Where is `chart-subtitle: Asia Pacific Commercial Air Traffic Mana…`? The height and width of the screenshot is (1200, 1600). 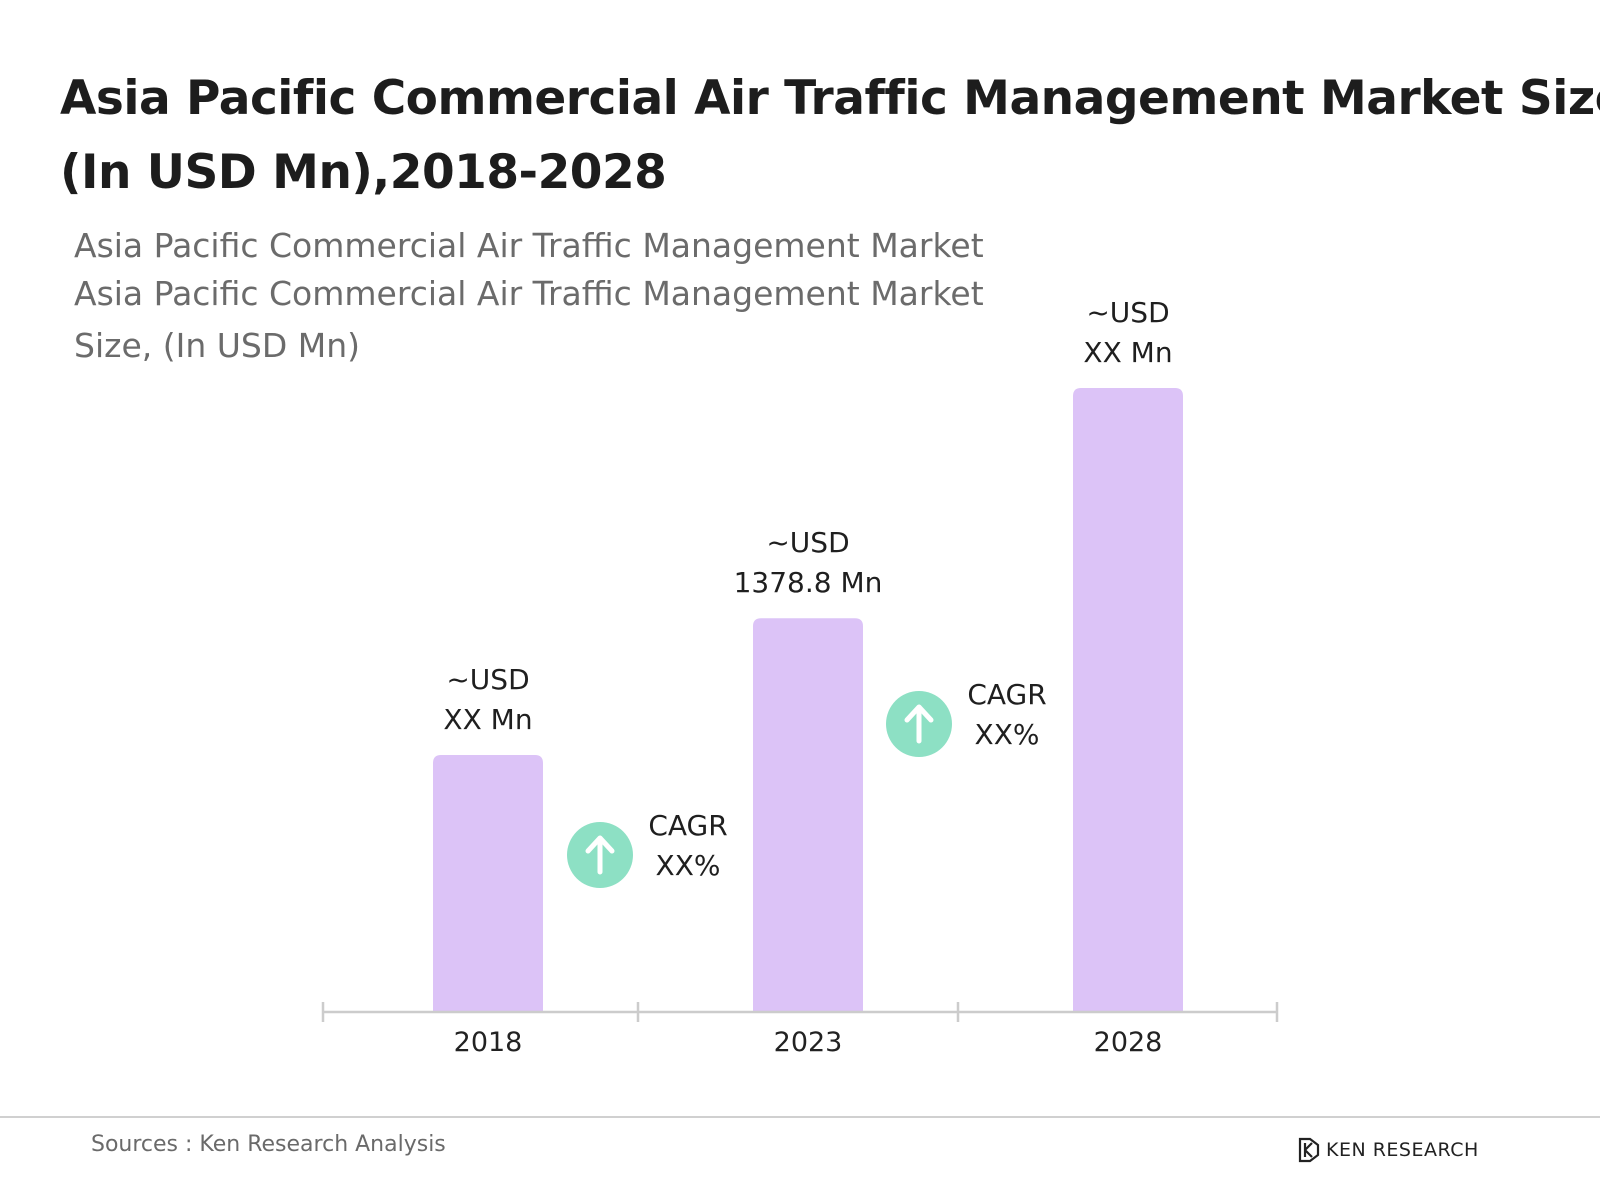 chart-subtitle: Asia Pacific Commercial Air Traffic Mana… is located at coordinates (574, 296).